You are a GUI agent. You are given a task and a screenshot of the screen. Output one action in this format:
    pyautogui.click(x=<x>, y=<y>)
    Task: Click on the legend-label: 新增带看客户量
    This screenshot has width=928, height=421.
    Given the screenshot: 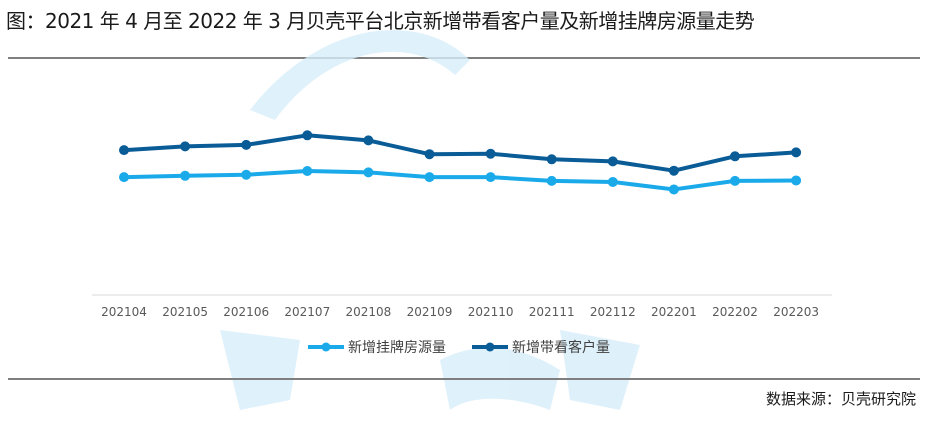 What is the action you would take?
    pyautogui.click(x=561, y=347)
    